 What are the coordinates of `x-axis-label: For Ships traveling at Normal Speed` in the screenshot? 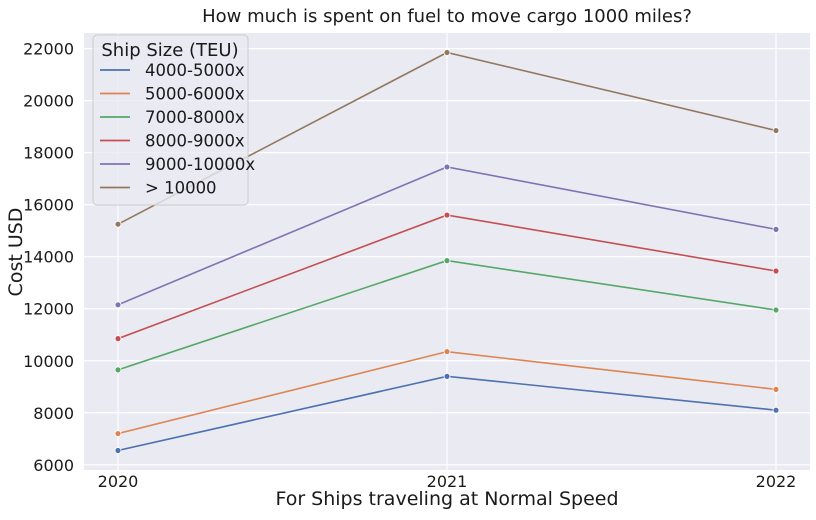 It's located at (446, 499).